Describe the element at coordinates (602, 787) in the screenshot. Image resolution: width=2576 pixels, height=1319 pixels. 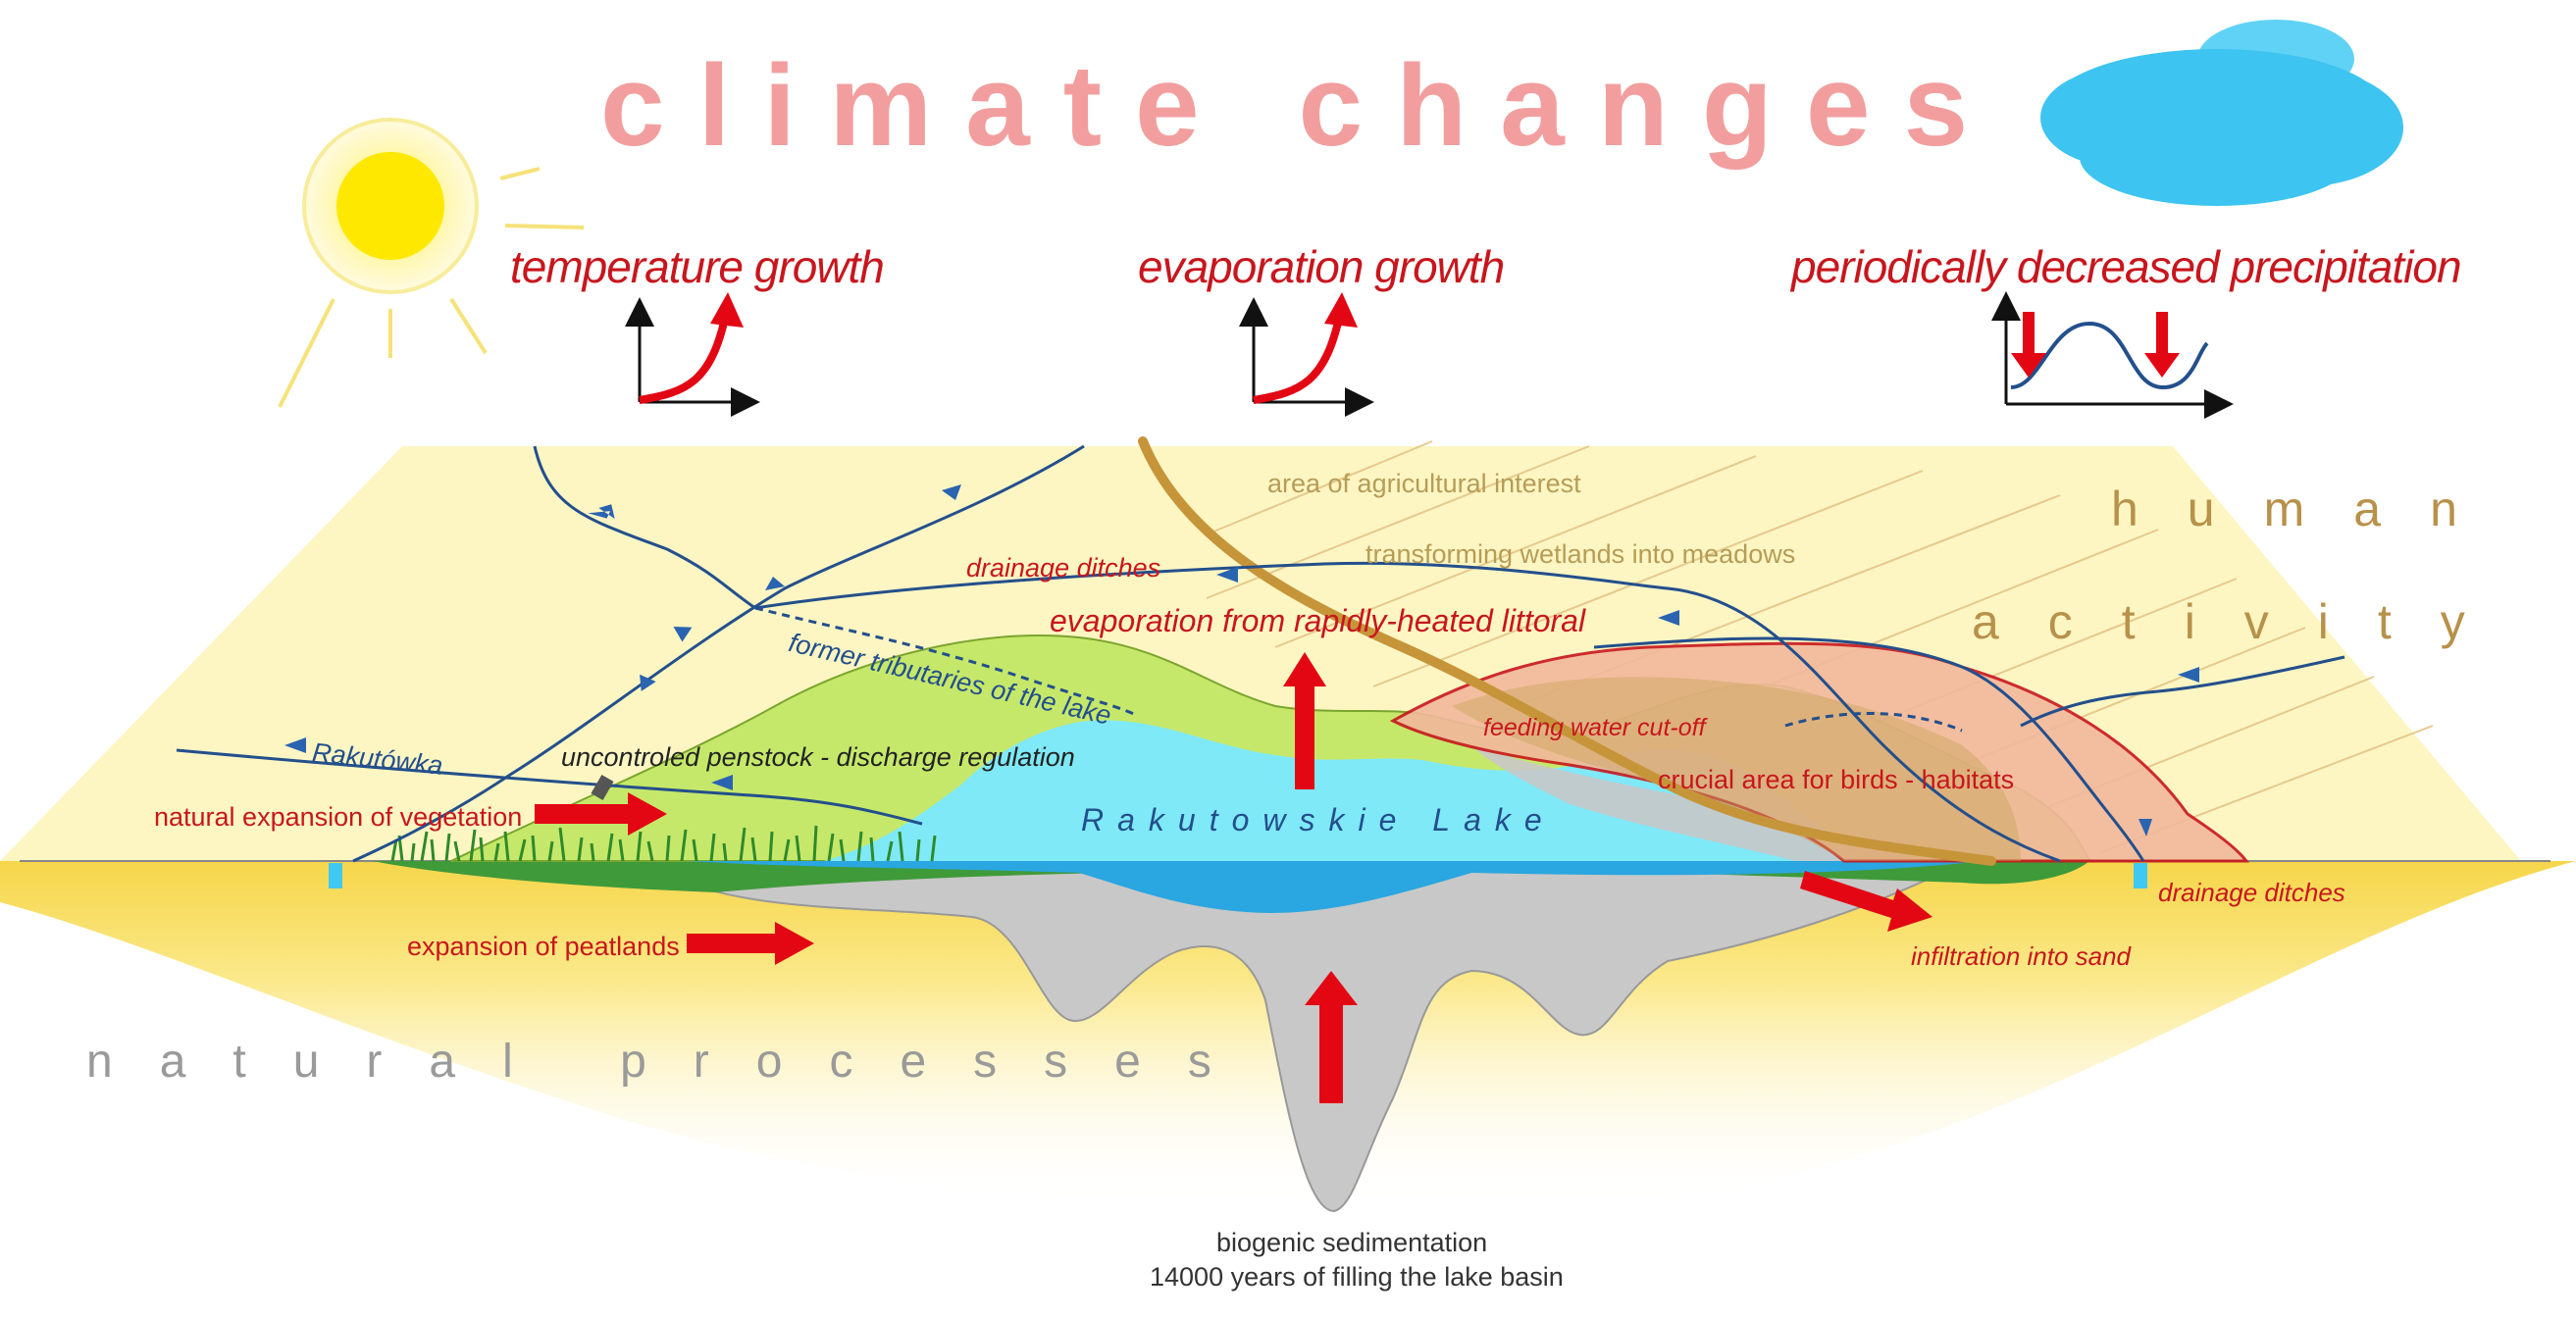
I see `penstock-icon` at that location.